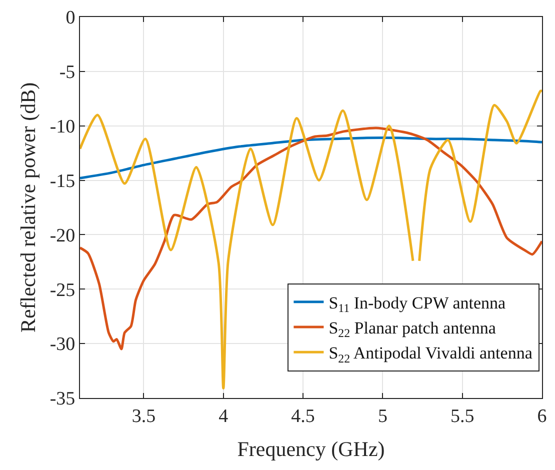  Describe the element at coordinates (63, 399) in the screenshot. I see `y-tick-label: -35` at that location.